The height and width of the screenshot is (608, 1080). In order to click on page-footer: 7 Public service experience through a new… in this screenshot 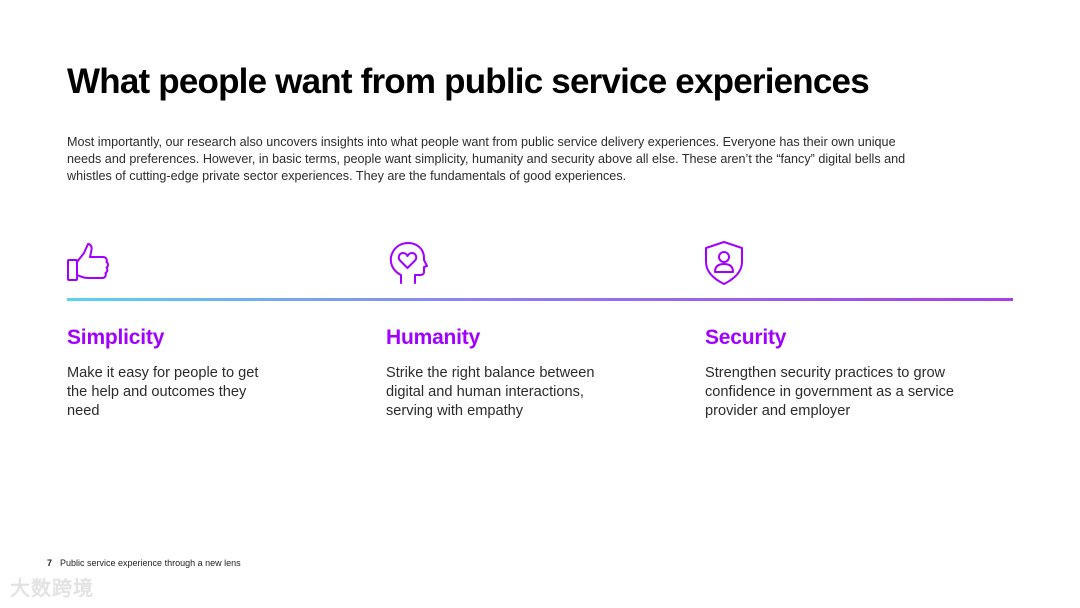, I will do `click(144, 563)`.